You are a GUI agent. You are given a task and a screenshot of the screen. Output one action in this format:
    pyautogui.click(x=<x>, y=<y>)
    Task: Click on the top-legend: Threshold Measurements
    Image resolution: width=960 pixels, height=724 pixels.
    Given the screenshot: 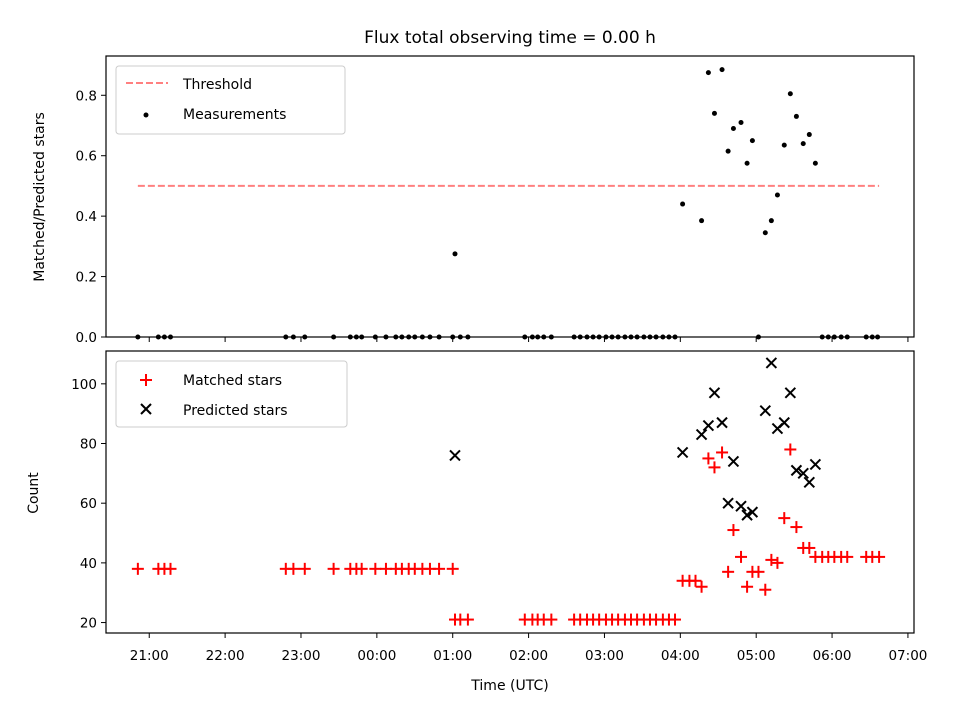 What is the action you would take?
    pyautogui.click(x=230, y=100)
    